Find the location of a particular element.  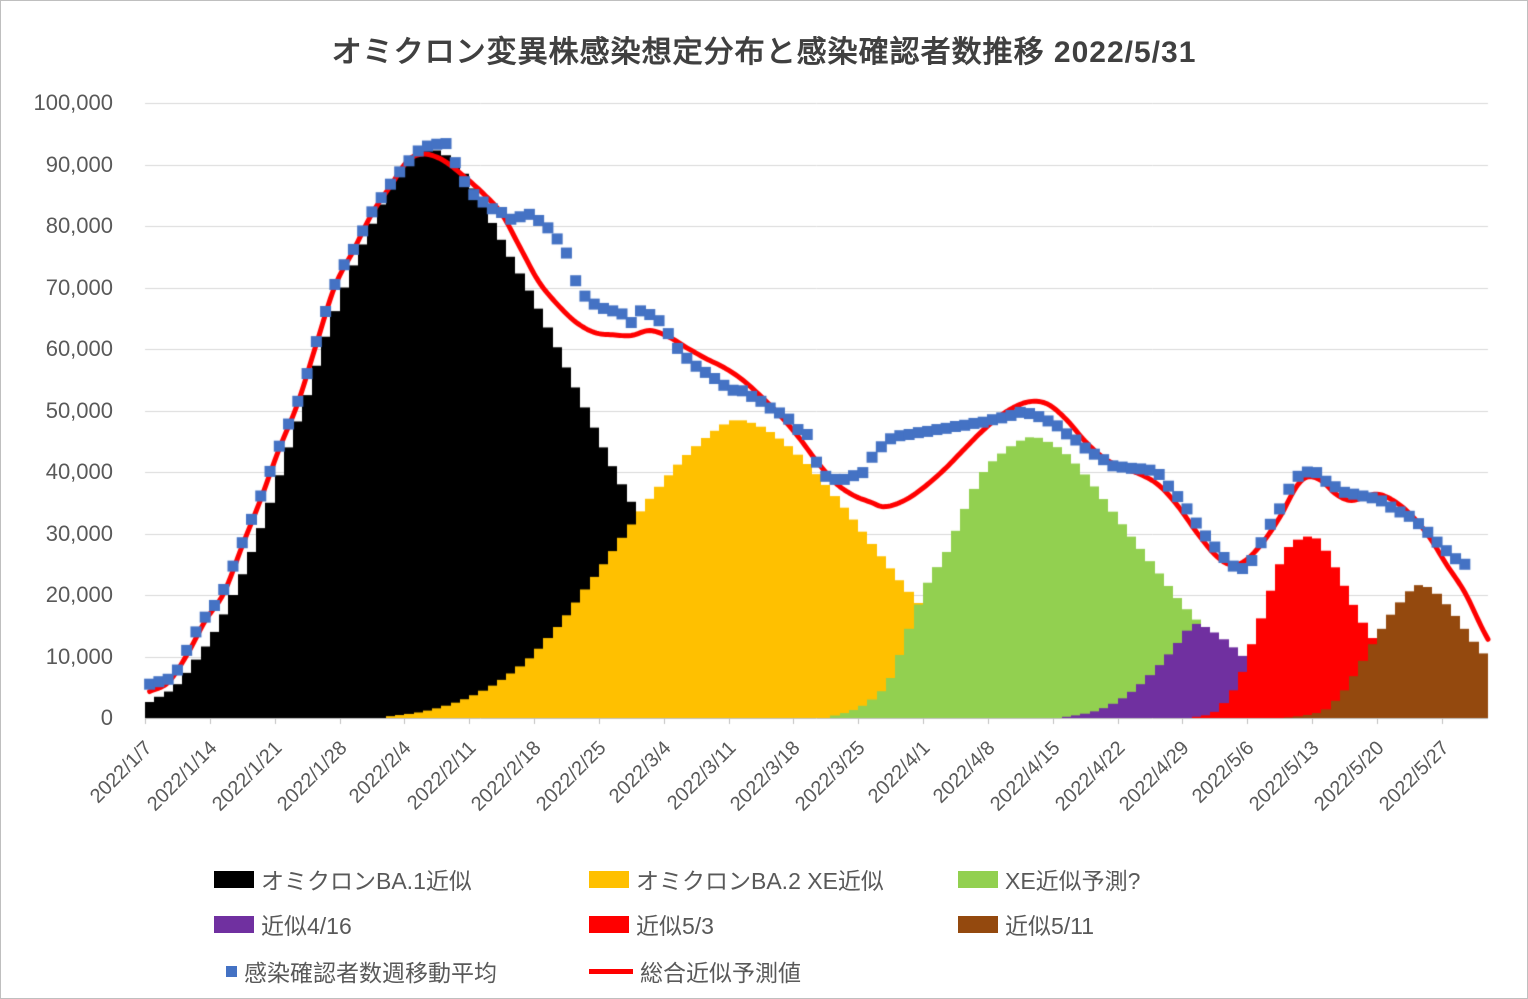

legend-label: 総合近似予測値 is located at coordinates (720, 973).